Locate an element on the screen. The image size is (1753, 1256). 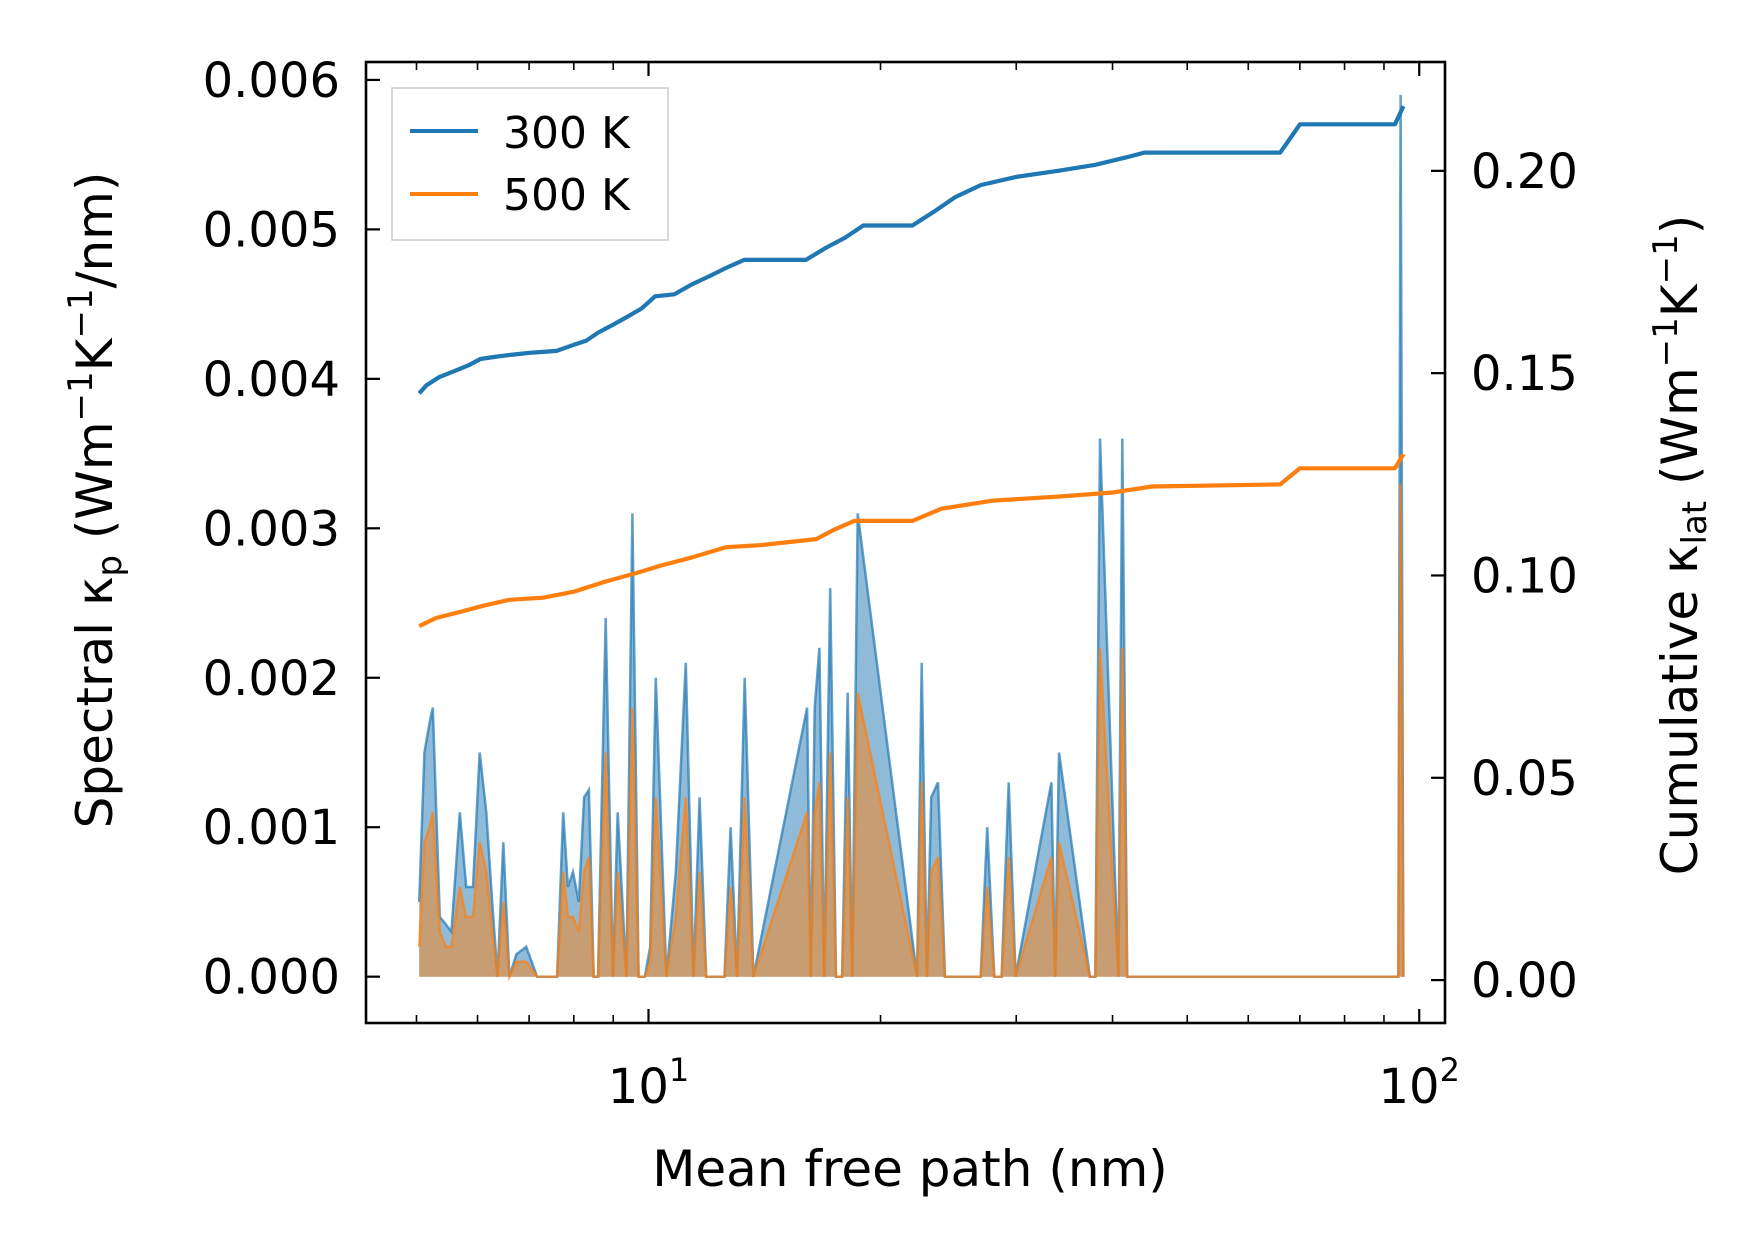
left-y-tick-label: 0.000 is located at coordinates (271, 978).